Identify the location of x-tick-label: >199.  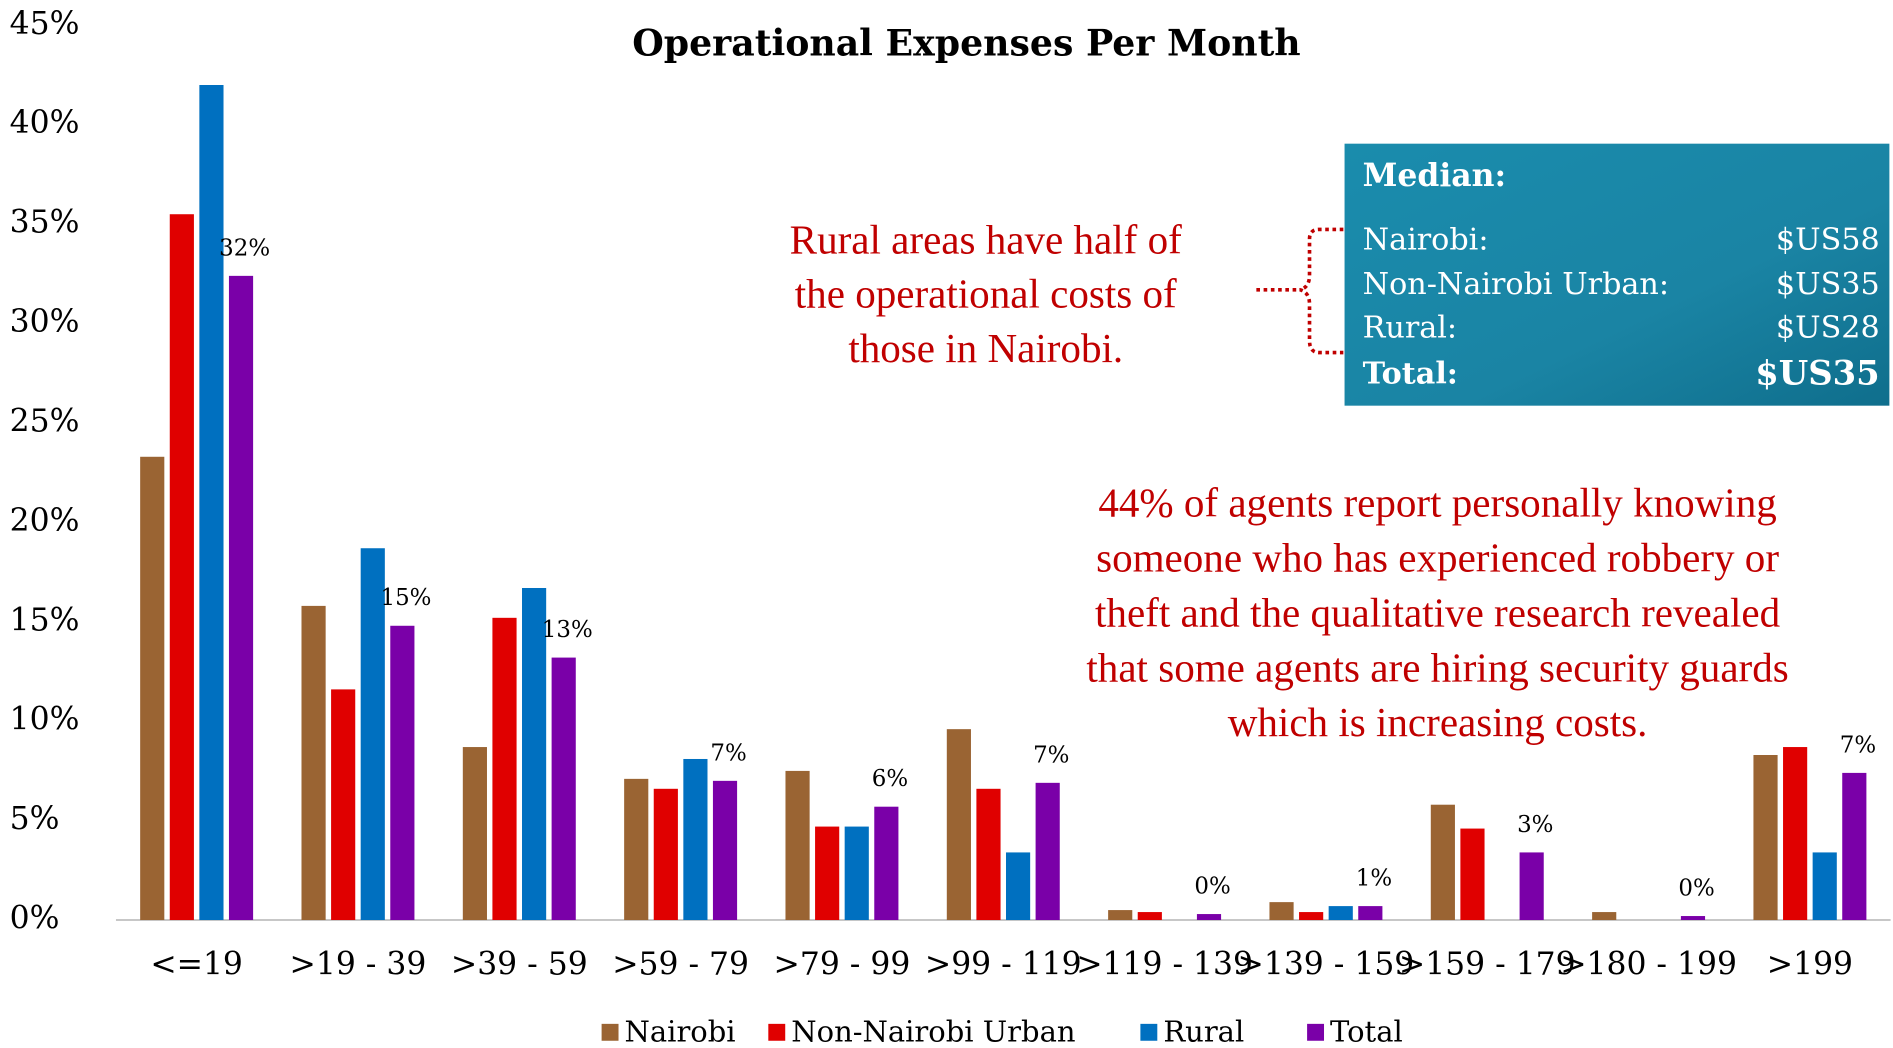
(1810, 964).